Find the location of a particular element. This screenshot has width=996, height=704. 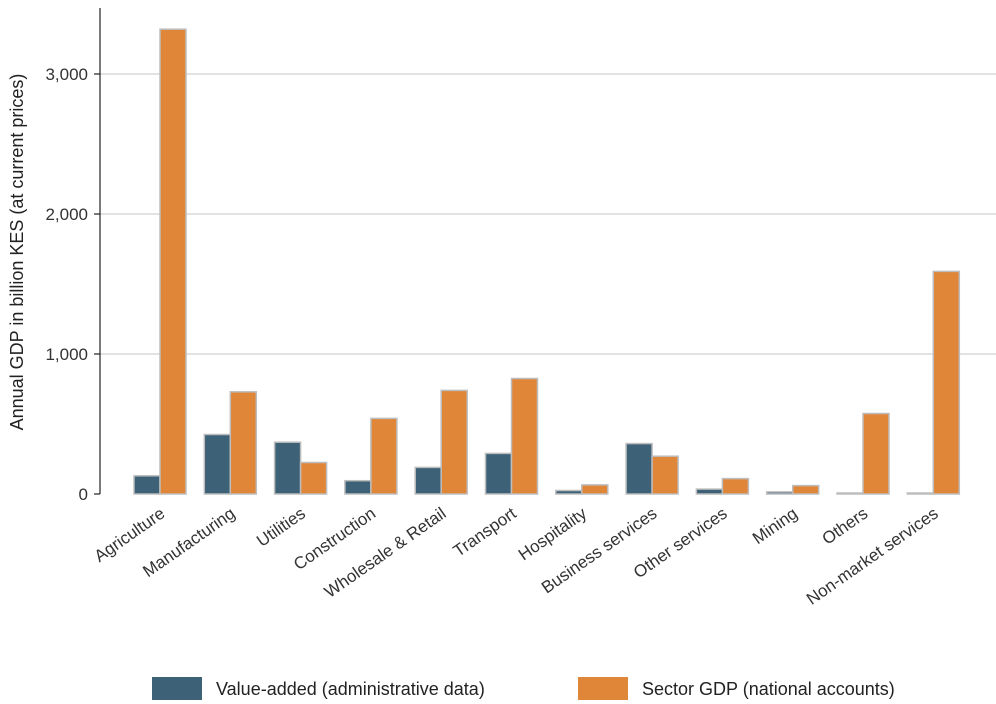

x-tick-label: Others is located at coordinates (845, 526).